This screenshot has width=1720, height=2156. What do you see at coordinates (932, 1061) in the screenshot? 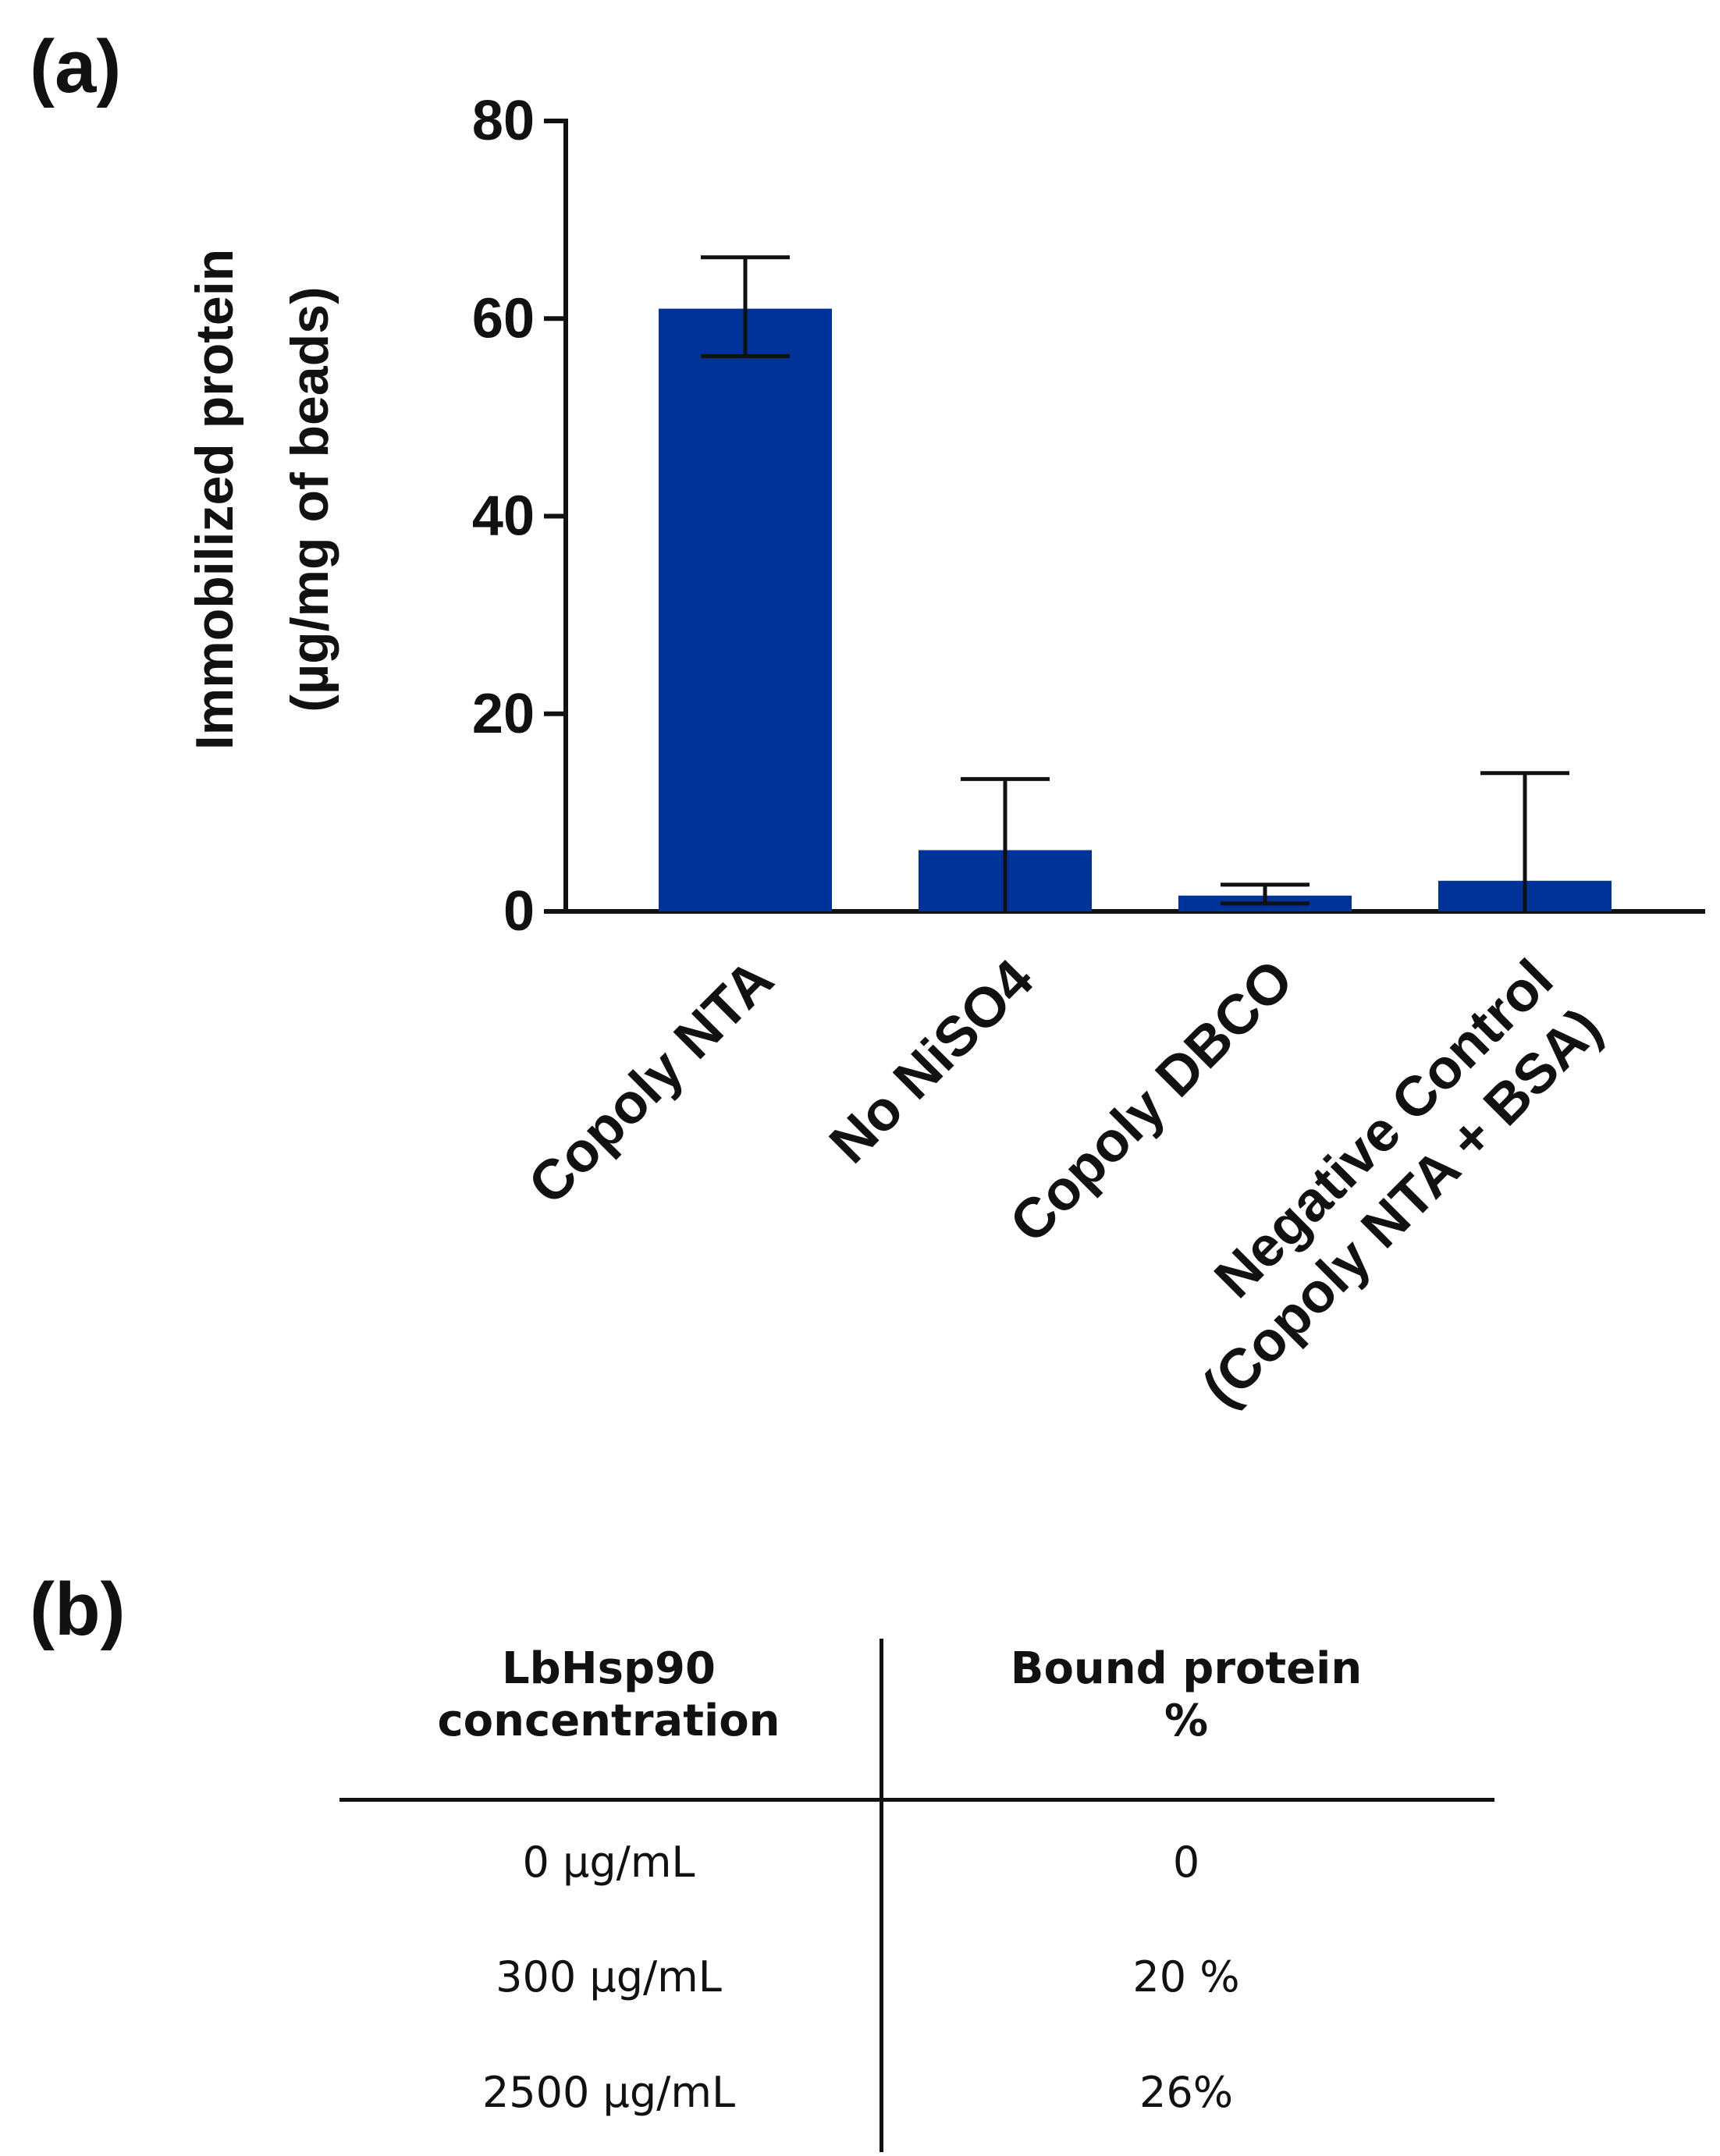
I see `x-tick-label: No NiSO4` at bounding box center [932, 1061].